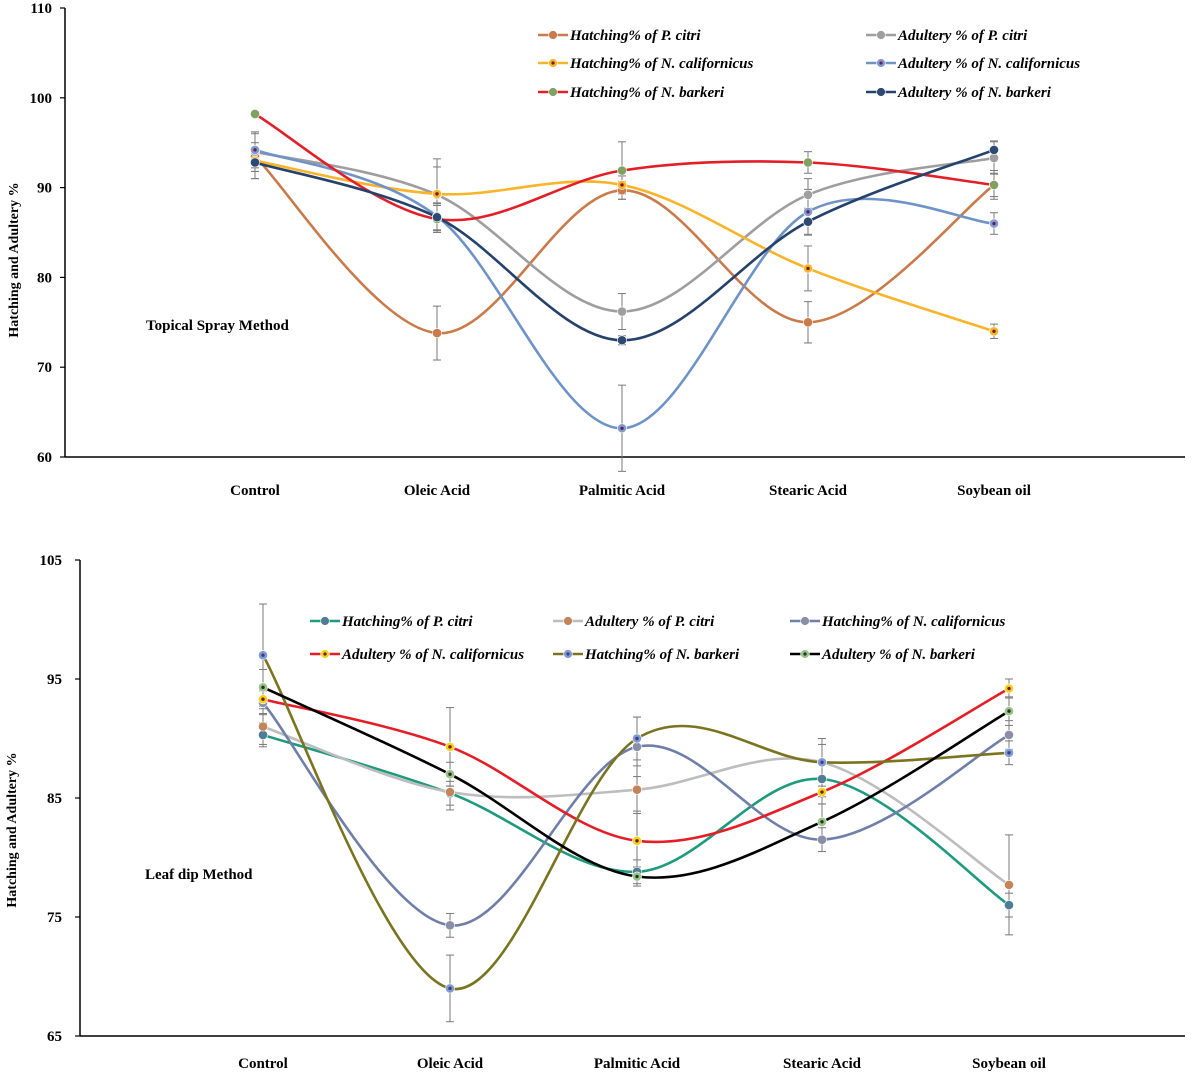 The width and height of the screenshot is (1200, 1075). What do you see at coordinates (54, 918) in the screenshot?
I see `y-tick-label: 75` at bounding box center [54, 918].